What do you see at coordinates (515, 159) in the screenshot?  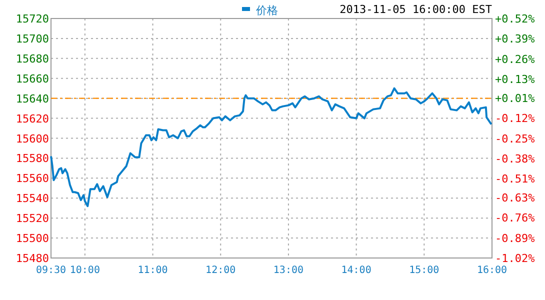 I see `y2-tick-label: -0.38%` at bounding box center [515, 159].